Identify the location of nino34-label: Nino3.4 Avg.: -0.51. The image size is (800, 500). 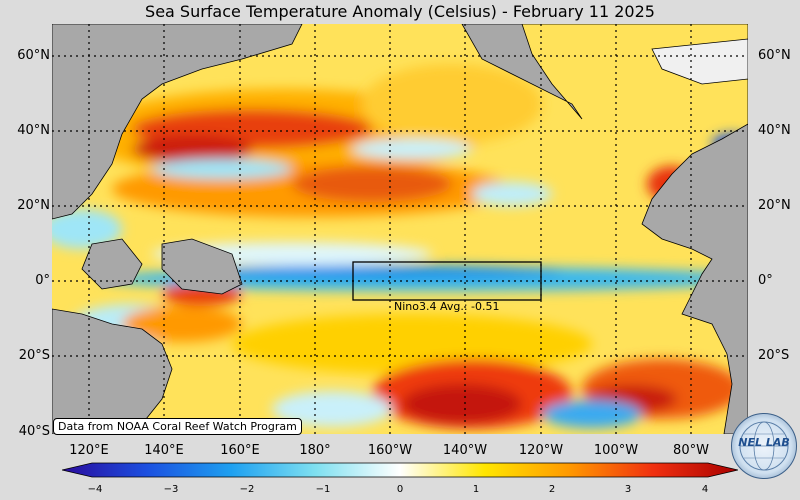
(447, 306).